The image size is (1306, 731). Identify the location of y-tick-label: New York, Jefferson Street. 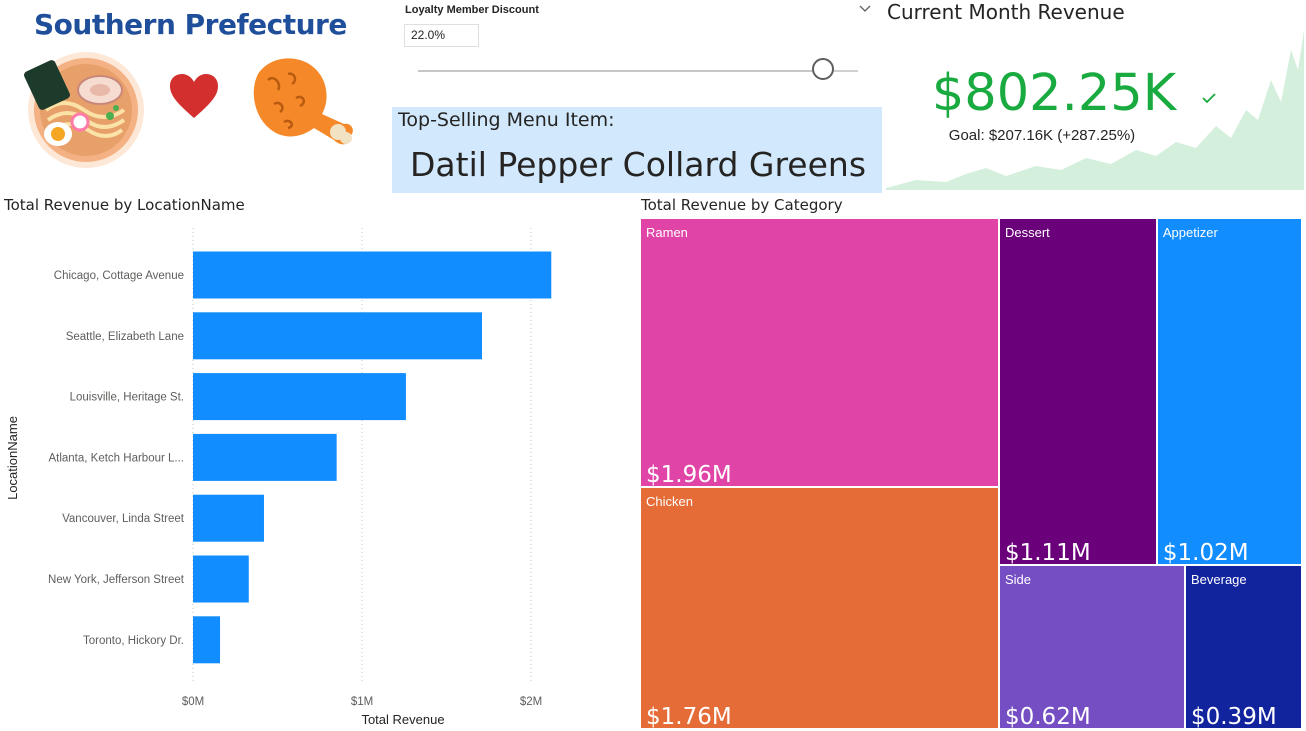
(116, 580).